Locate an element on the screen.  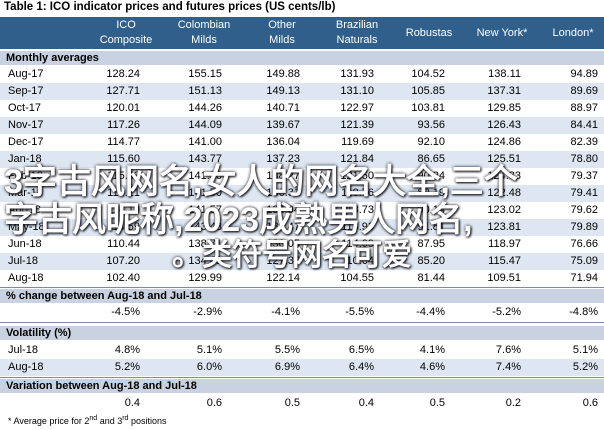
table-cell: 5.1% is located at coordinates (585, 350).